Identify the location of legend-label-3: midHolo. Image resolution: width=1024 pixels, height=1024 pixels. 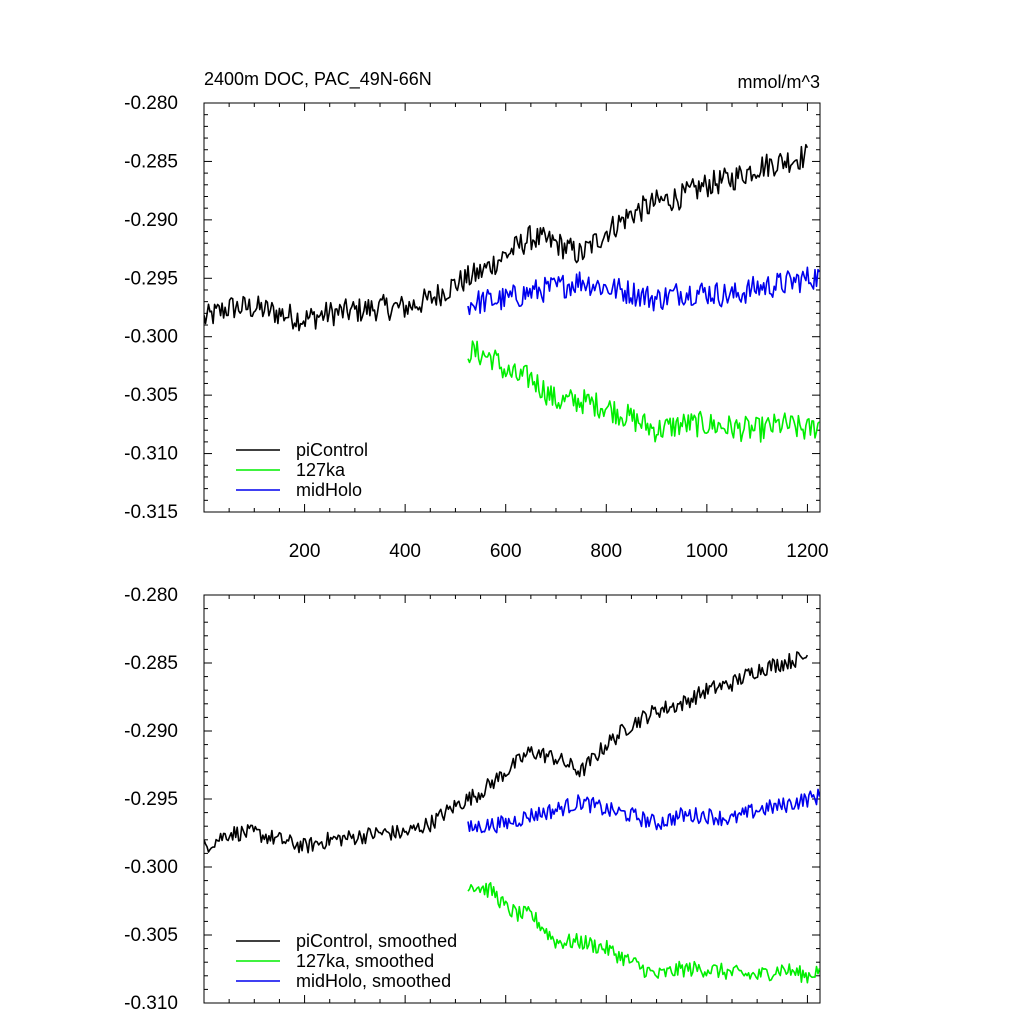
(329, 490).